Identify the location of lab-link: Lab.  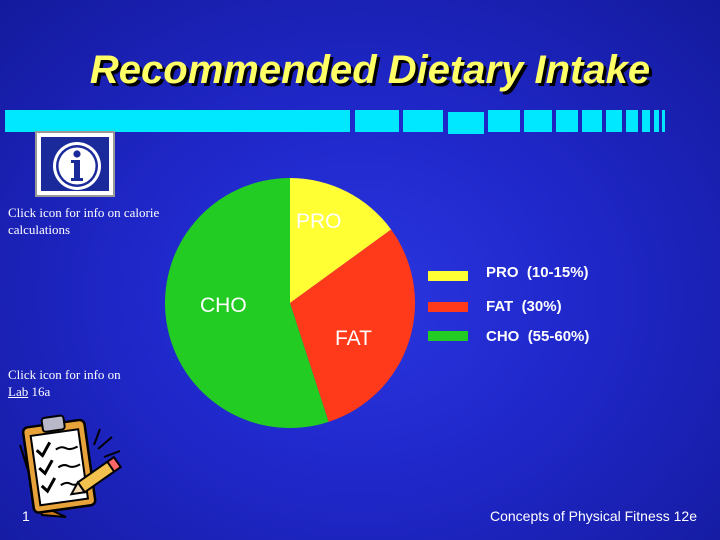
(18, 391).